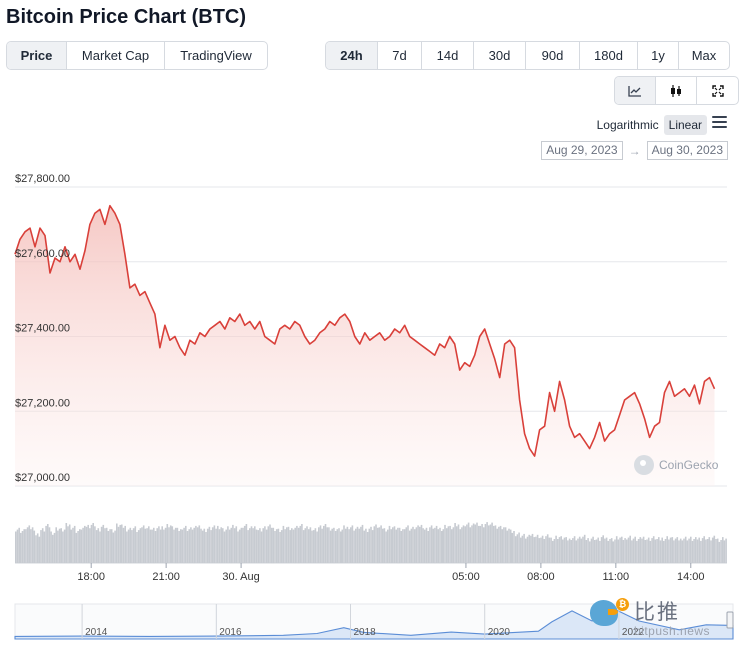 The width and height of the screenshot is (749, 659). Describe the element at coordinates (730, 620) in the screenshot. I see `navigator-handle` at that location.